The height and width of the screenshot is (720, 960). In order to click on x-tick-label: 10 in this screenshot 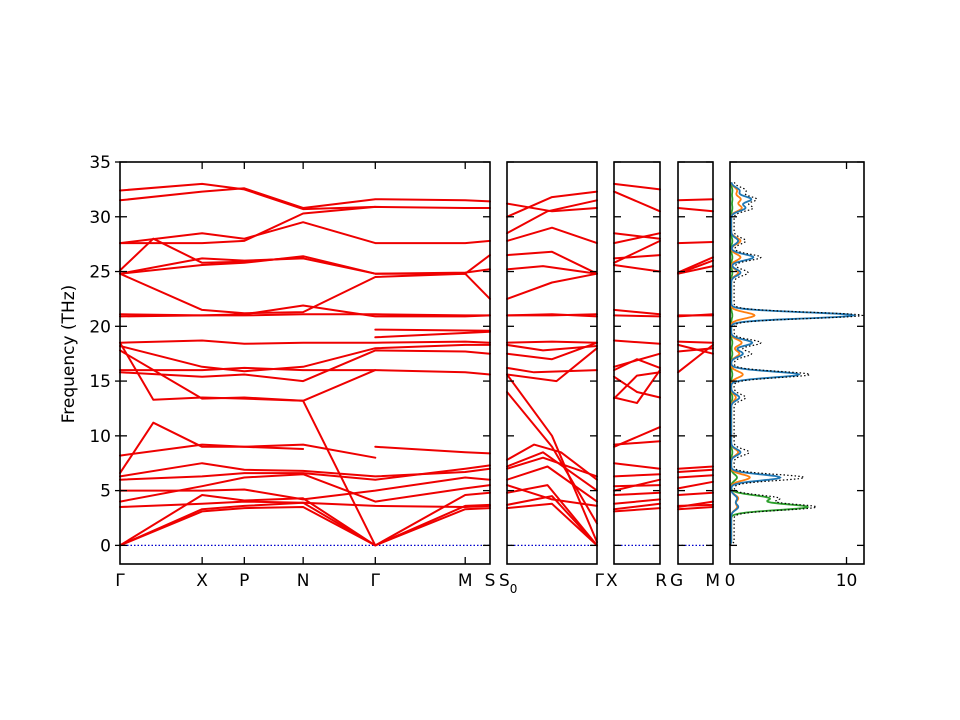, I will do `click(847, 581)`.